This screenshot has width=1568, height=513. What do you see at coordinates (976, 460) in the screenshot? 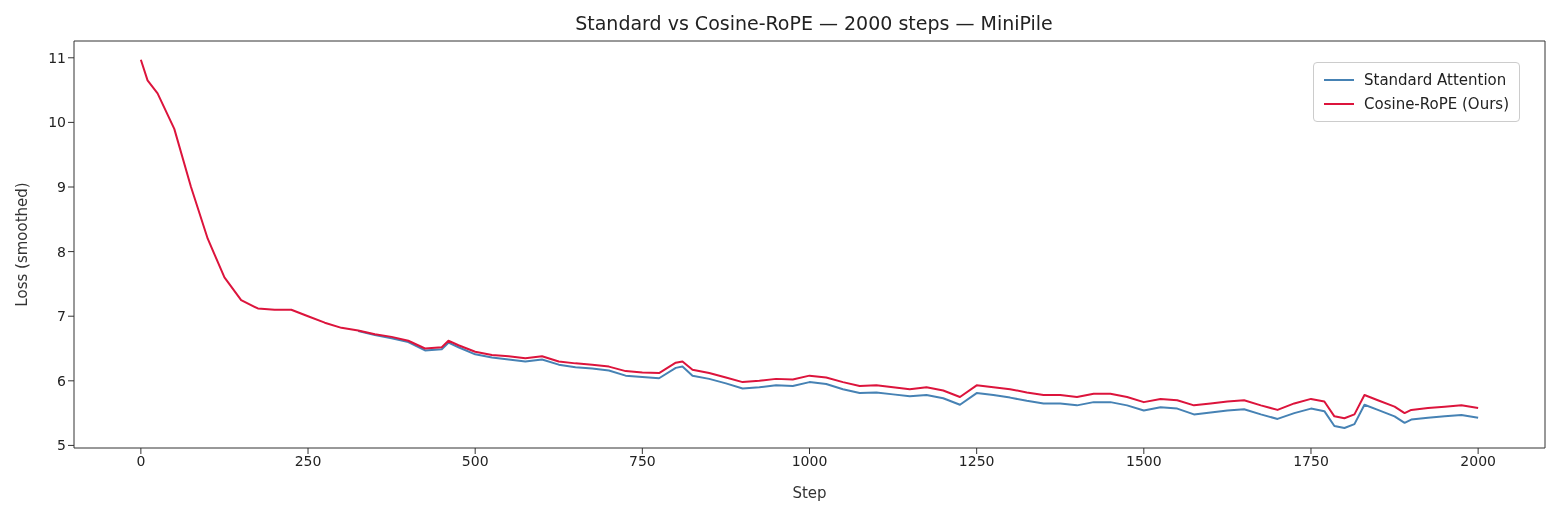
I see `x-tick-label: 1250` at bounding box center [976, 460].